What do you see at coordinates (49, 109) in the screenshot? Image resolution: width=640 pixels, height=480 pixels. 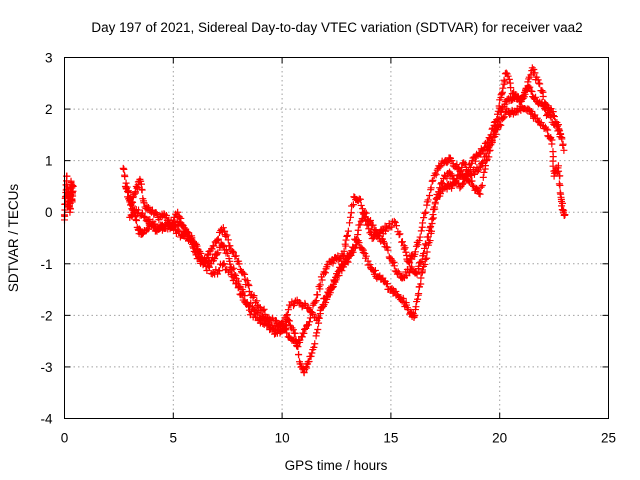 I see `y-tick-label: 2` at bounding box center [49, 109].